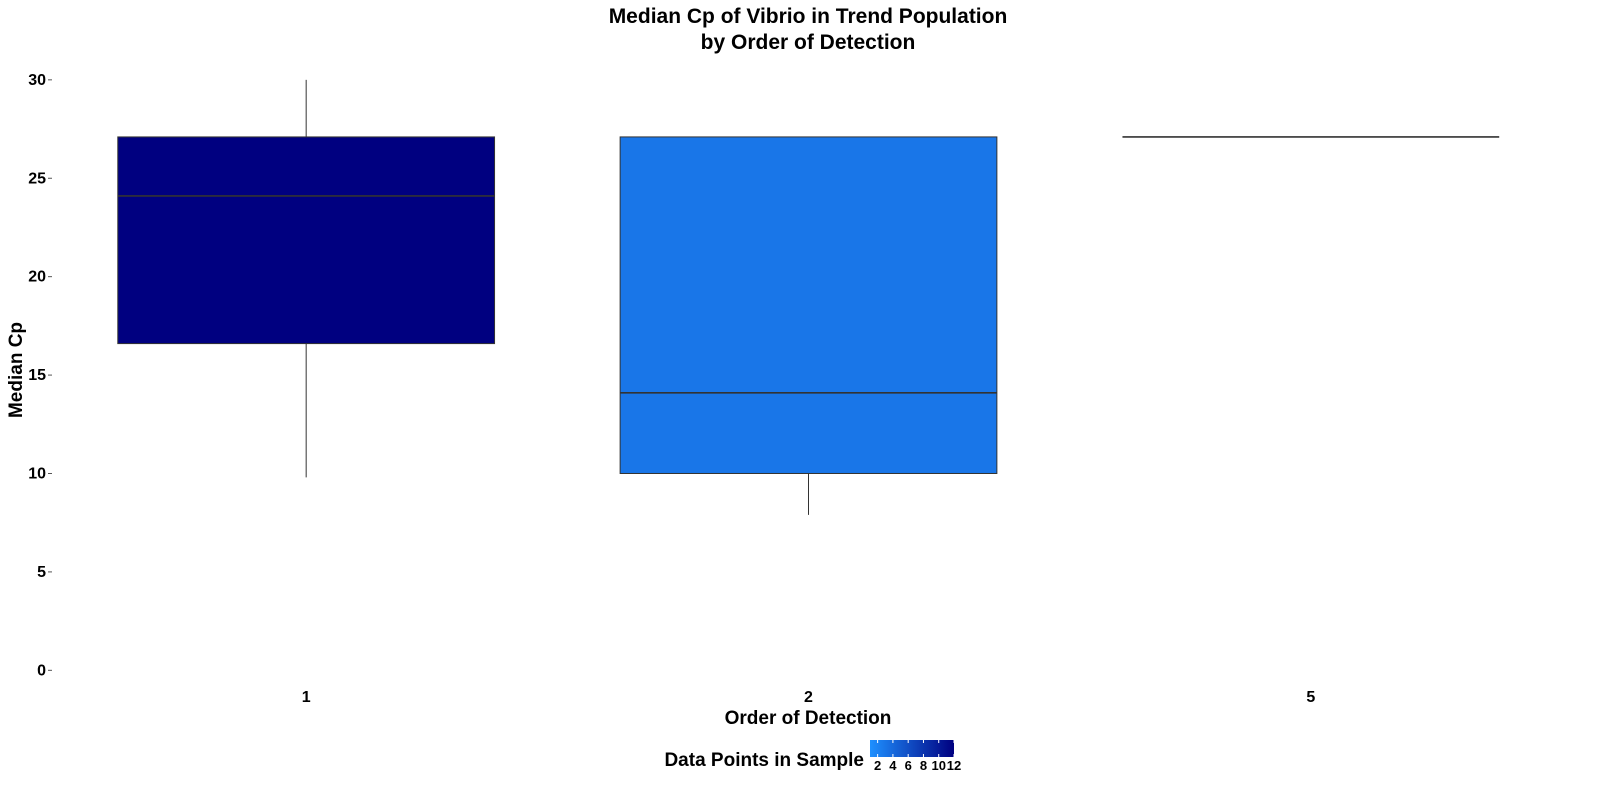 The height and width of the screenshot is (800, 1600). I want to click on legend: Data Points in Sample 2 4 6 8 10 12, so click(812, 756).